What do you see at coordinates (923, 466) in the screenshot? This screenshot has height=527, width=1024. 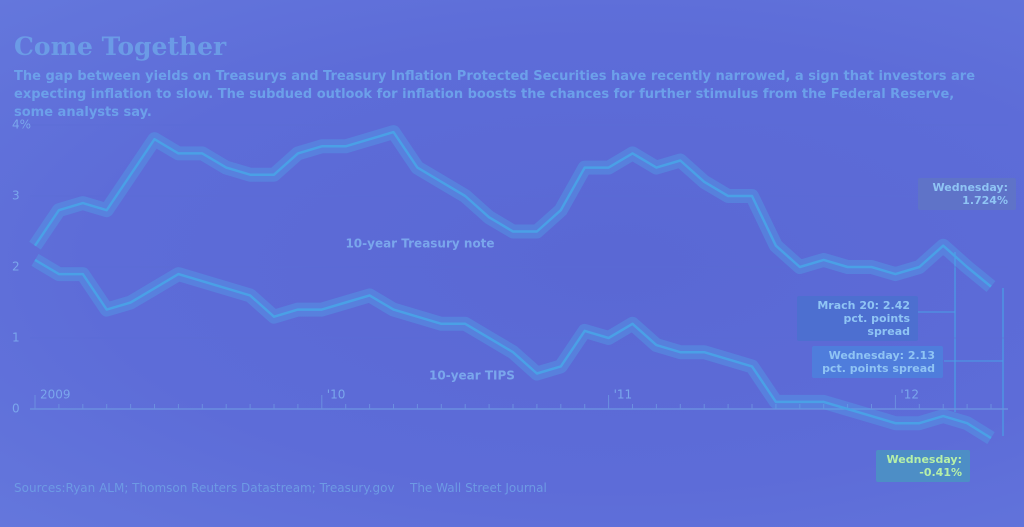 I see `annotation: Wednesday: -0.41%` at bounding box center [923, 466].